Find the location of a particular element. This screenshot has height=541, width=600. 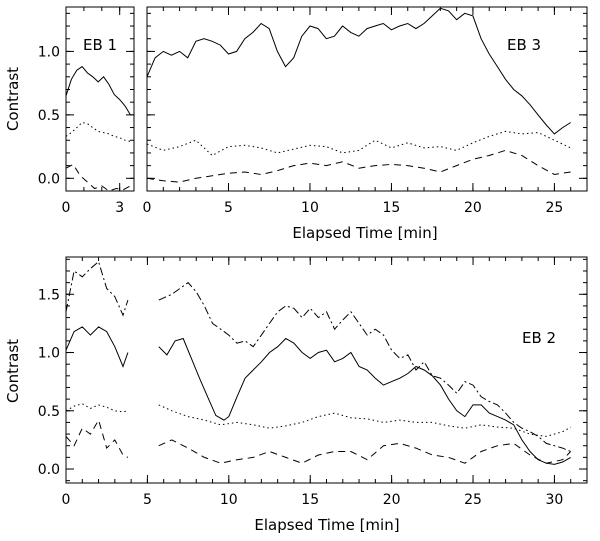

y-tick-label: 1.5 is located at coordinates (49, 295).